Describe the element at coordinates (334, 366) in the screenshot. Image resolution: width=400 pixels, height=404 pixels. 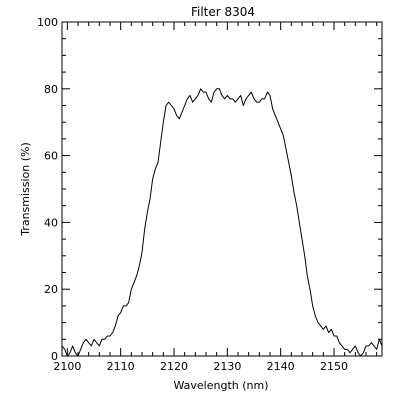
I see `x-tick-label: 2150` at that location.